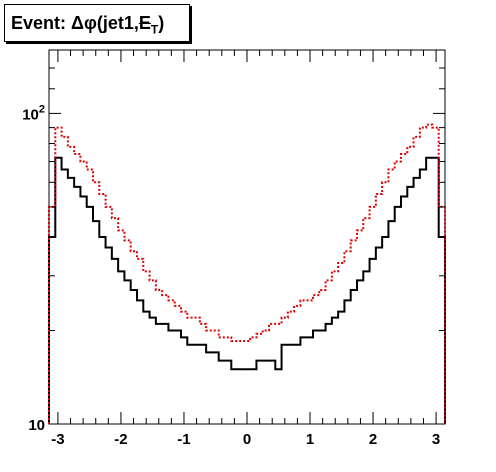 The height and width of the screenshot is (472, 496). Describe the element at coordinates (161, 23) in the screenshot. I see `title-args-close: )` at that location.